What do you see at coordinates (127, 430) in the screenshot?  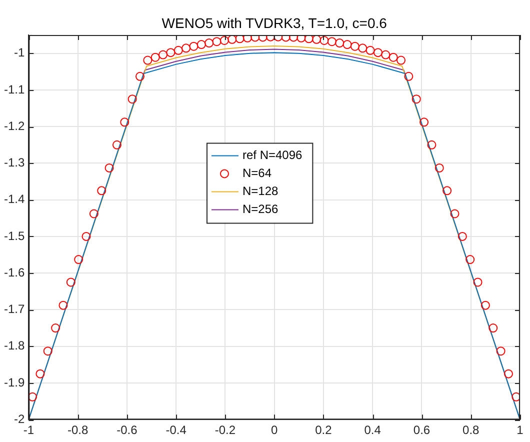 I see `x-tick-label: -0.6` at bounding box center [127, 430].